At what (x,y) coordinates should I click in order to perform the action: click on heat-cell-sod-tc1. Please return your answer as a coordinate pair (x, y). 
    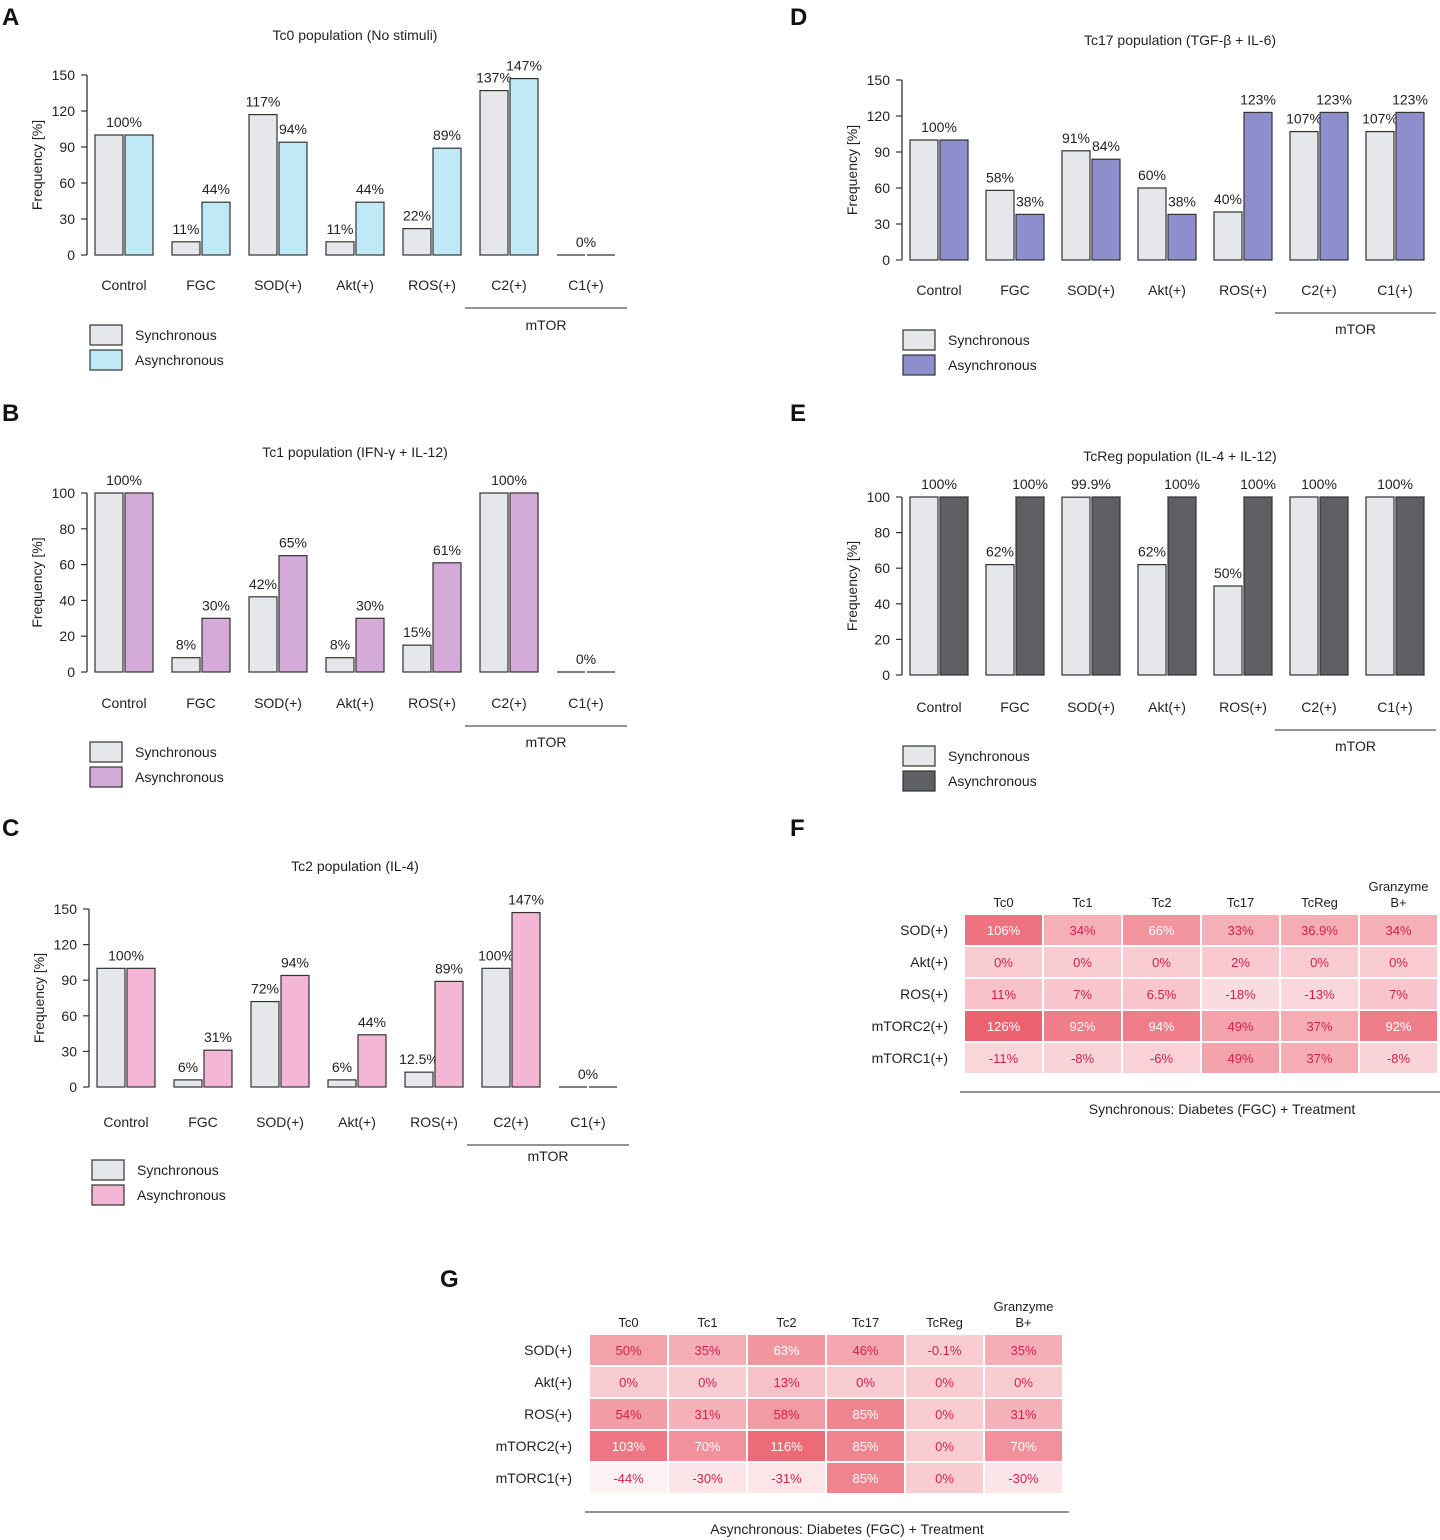
    Looking at the image, I should click on (707, 1350).